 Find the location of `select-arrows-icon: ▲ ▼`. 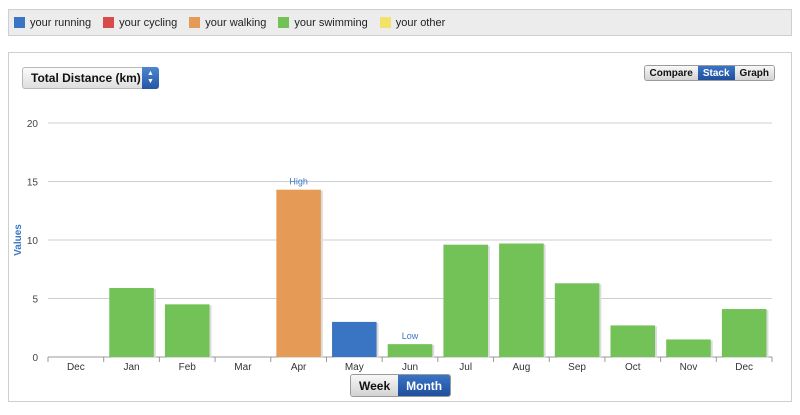

select-arrows-icon: ▲ ▼ is located at coordinates (150, 78).